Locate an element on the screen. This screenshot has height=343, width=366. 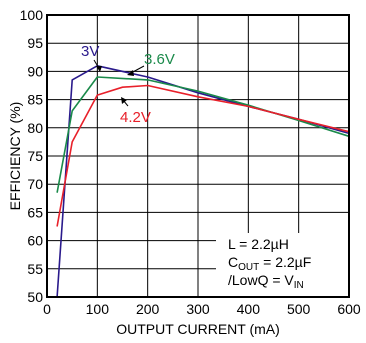
x-tick-label: 400 is located at coordinates (249, 309).